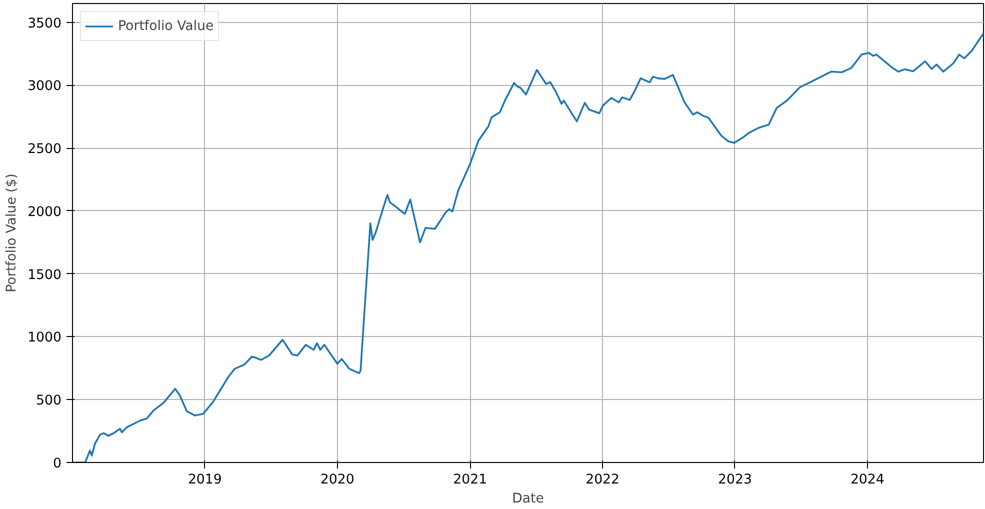 This screenshot has height=509, width=985. Describe the element at coordinates (45, 338) in the screenshot. I see `y-tick-label: 1000` at that location.